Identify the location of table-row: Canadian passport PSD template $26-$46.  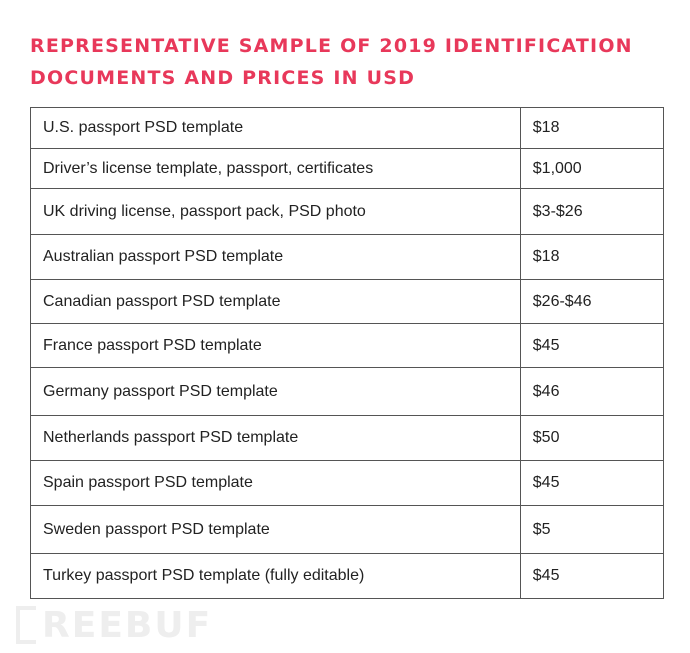
(347, 301).